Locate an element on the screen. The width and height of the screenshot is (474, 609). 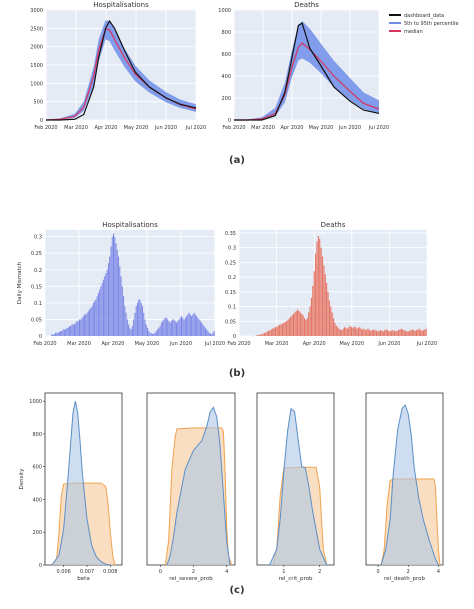
b_hosp-title: Hospitalisations is located at coordinates (130, 225).